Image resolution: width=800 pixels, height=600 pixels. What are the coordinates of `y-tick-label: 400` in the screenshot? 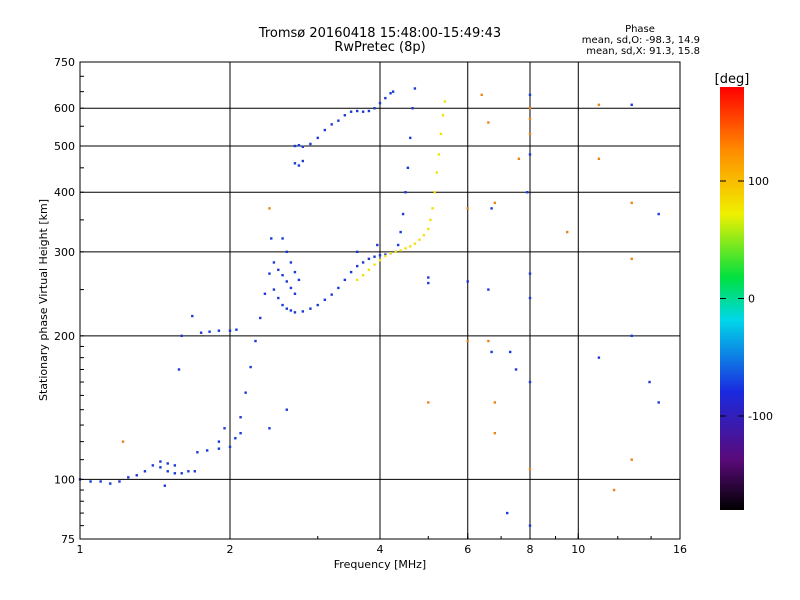 It's located at (64, 192).